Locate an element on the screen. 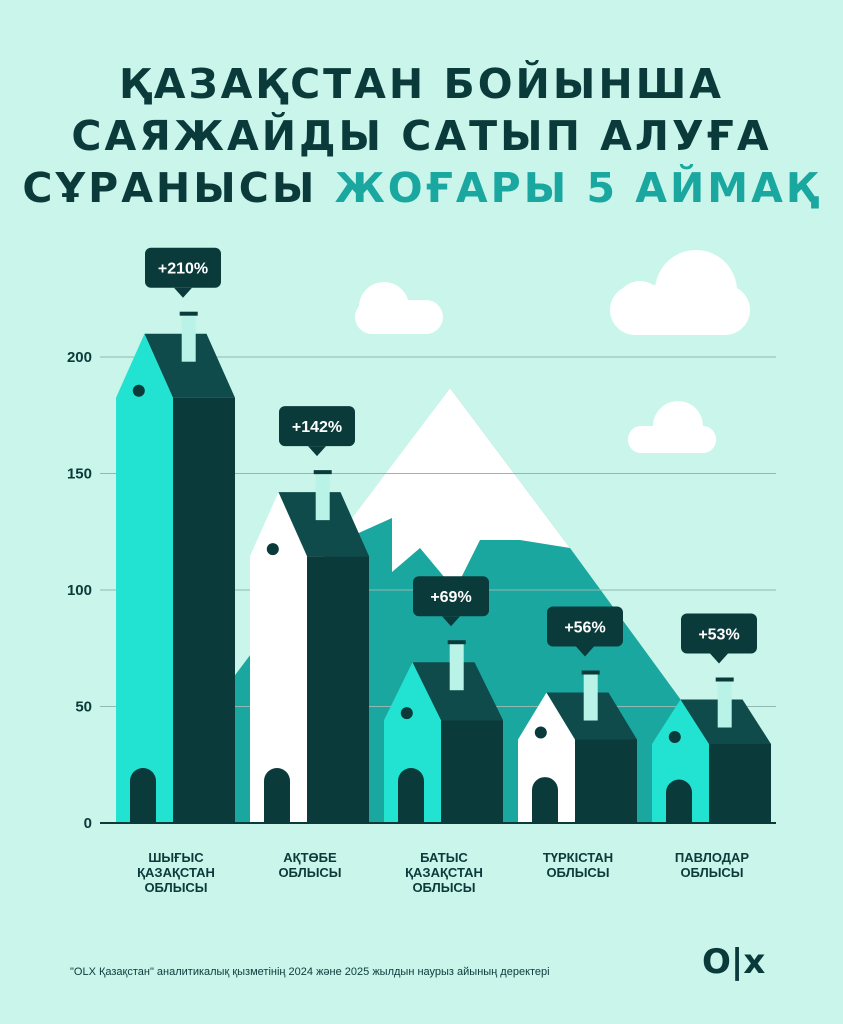 The height and width of the screenshot is (1024, 843). title-accent: ЖОҒАРЫ 5 АЙМАҚ is located at coordinates (577, 188).